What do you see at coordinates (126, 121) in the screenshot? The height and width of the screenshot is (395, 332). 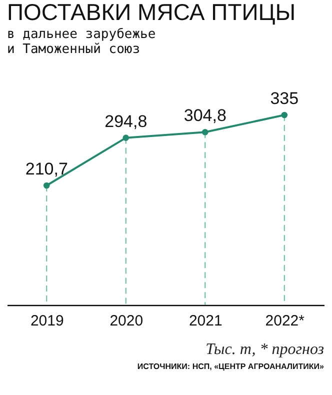 I see `data-label: 294,8` at bounding box center [126, 121].